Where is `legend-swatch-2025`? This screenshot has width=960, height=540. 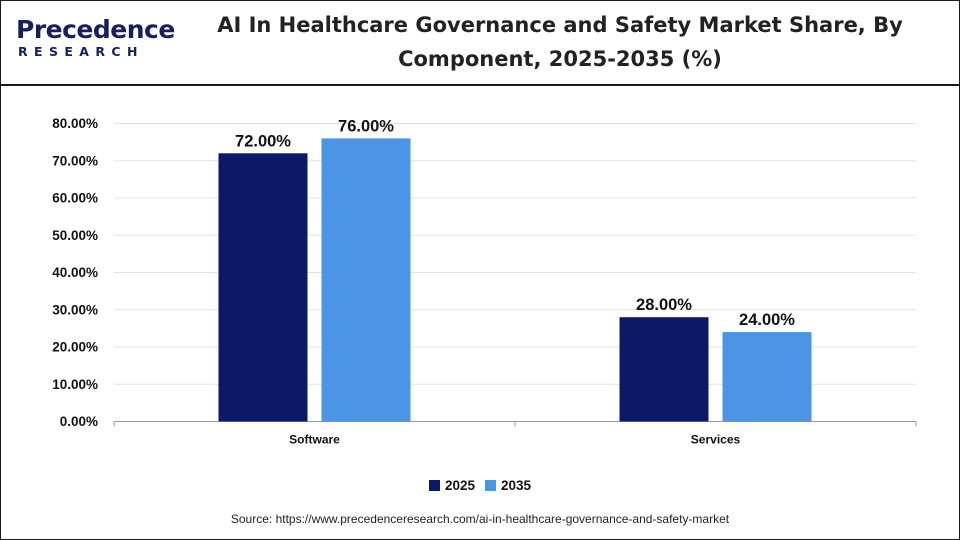 legend-swatch-2025 is located at coordinates (434, 485).